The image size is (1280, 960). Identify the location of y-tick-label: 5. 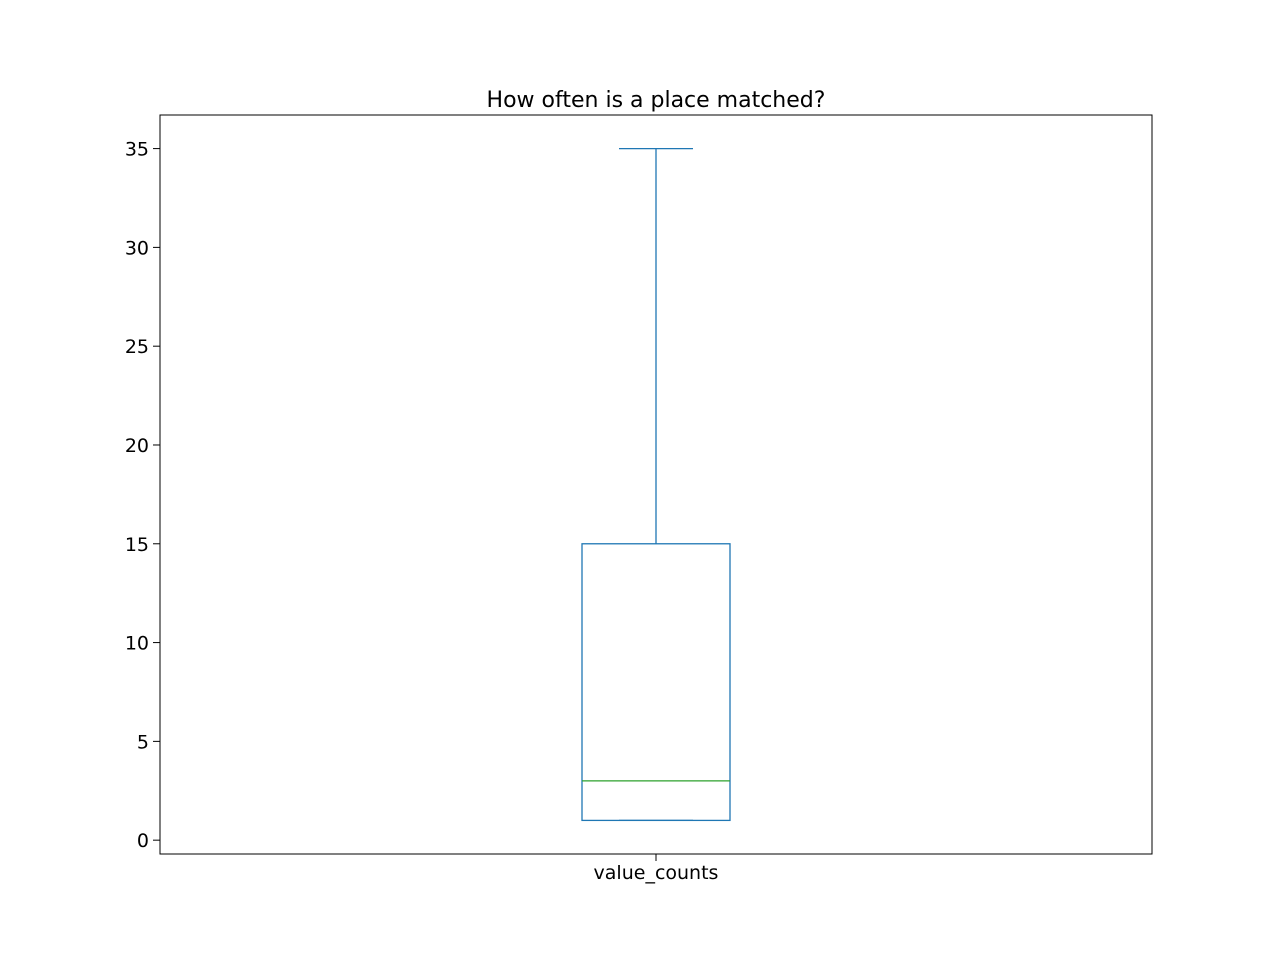
(143, 742).